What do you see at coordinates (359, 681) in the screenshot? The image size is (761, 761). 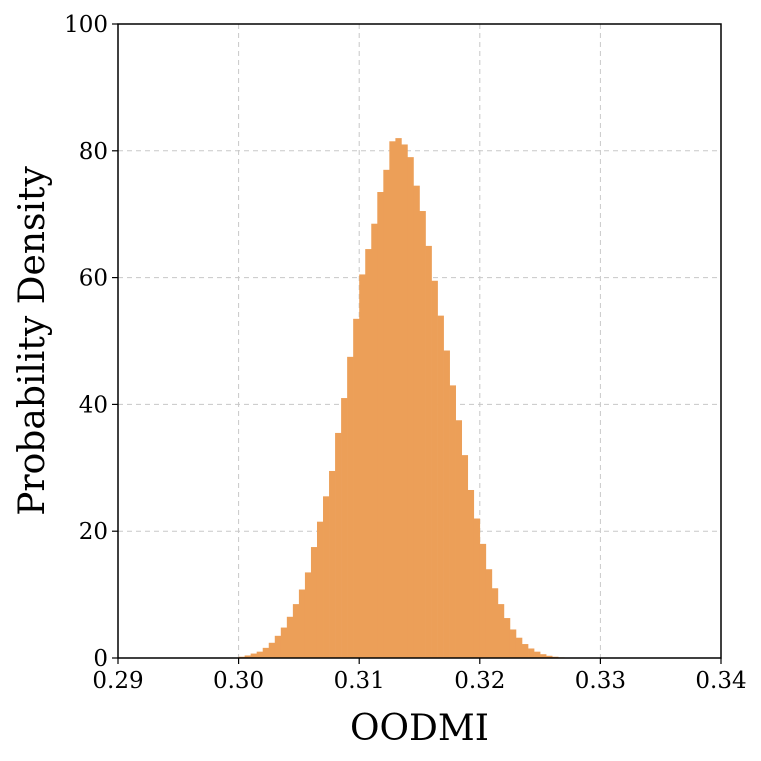 I see `x-tick-label: 0.31` at bounding box center [359, 681].